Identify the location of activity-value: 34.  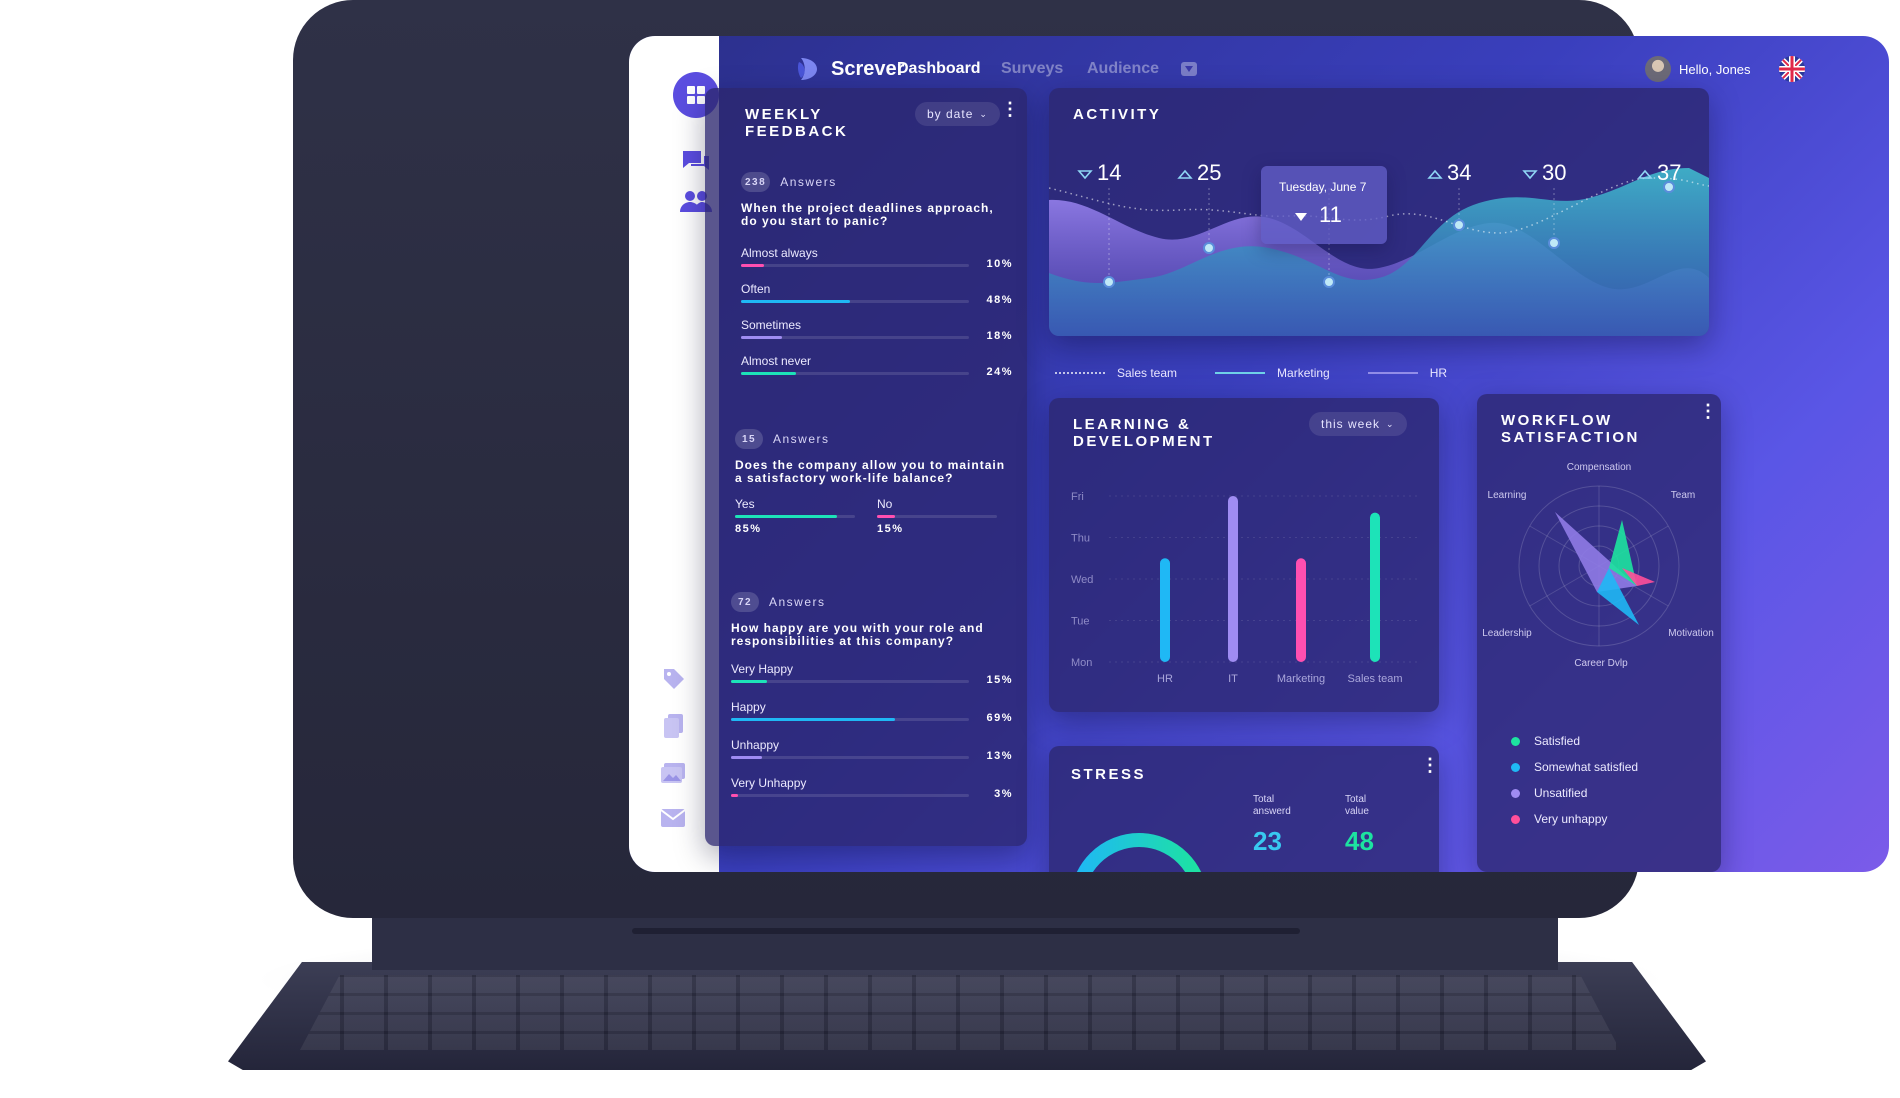
(1459, 172).